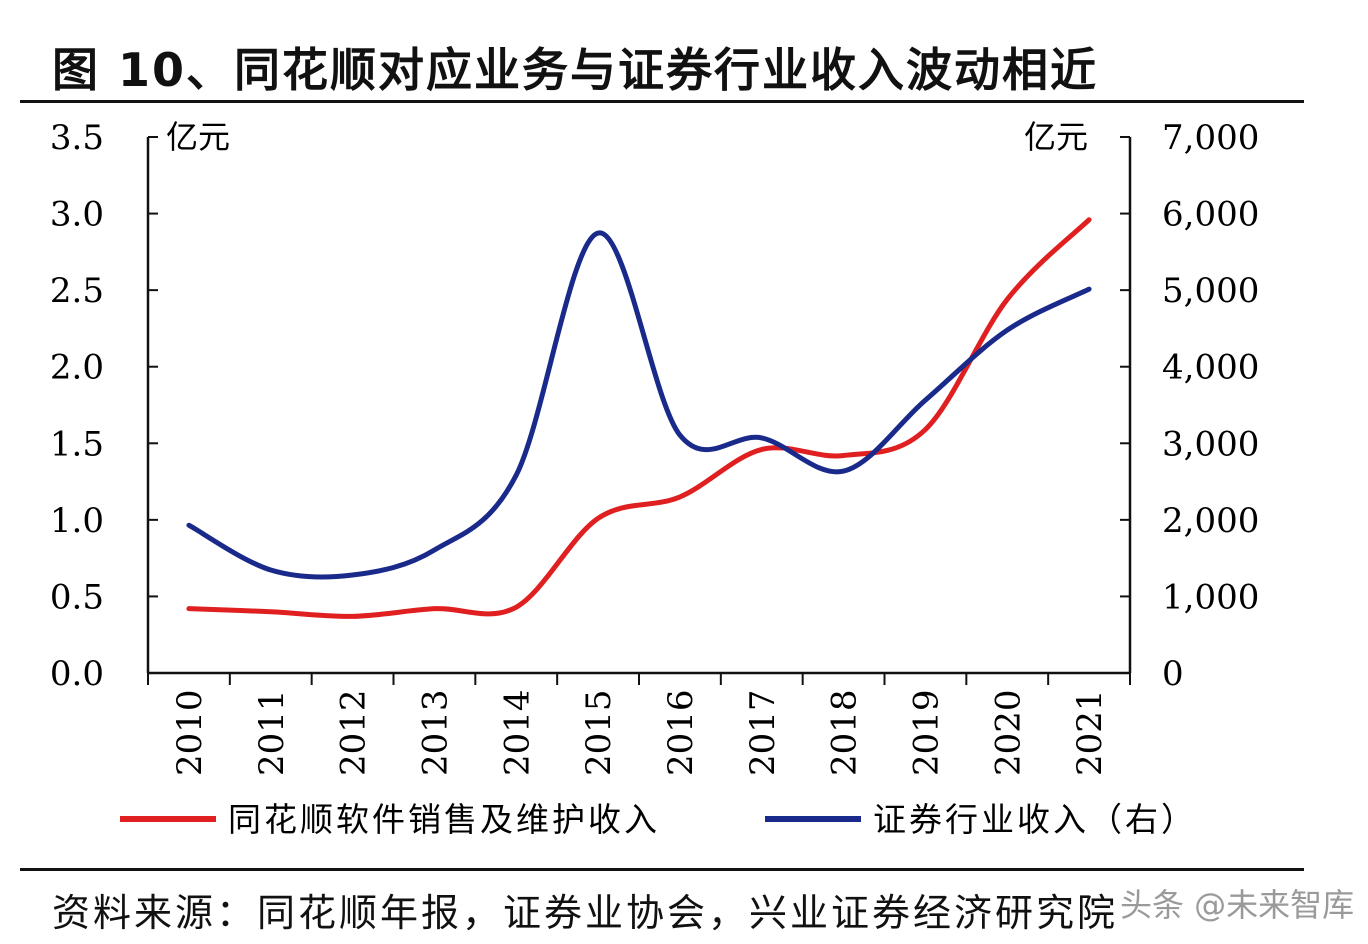 The height and width of the screenshot is (944, 1368). What do you see at coordinates (599, 732) in the screenshot?
I see `x-tick-label: 2015` at bounding box center [599, 732].